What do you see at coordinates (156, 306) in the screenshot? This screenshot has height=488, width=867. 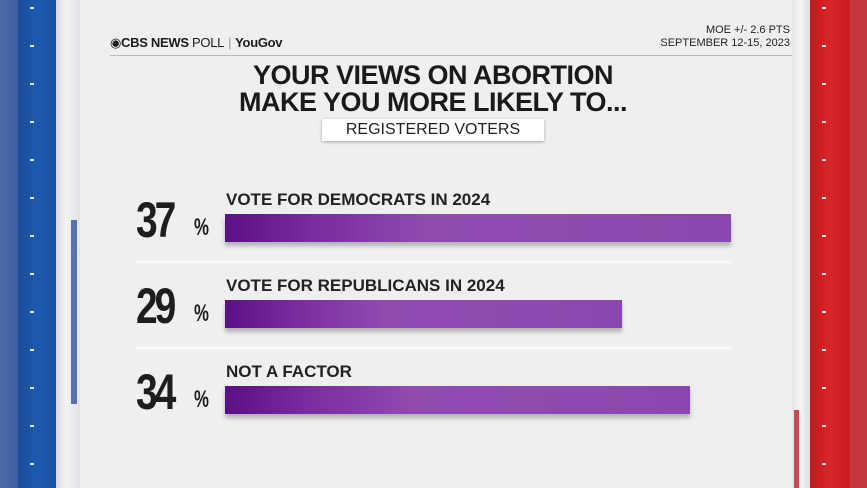 I see `value-label: 29` at bounding box center [156, 306].